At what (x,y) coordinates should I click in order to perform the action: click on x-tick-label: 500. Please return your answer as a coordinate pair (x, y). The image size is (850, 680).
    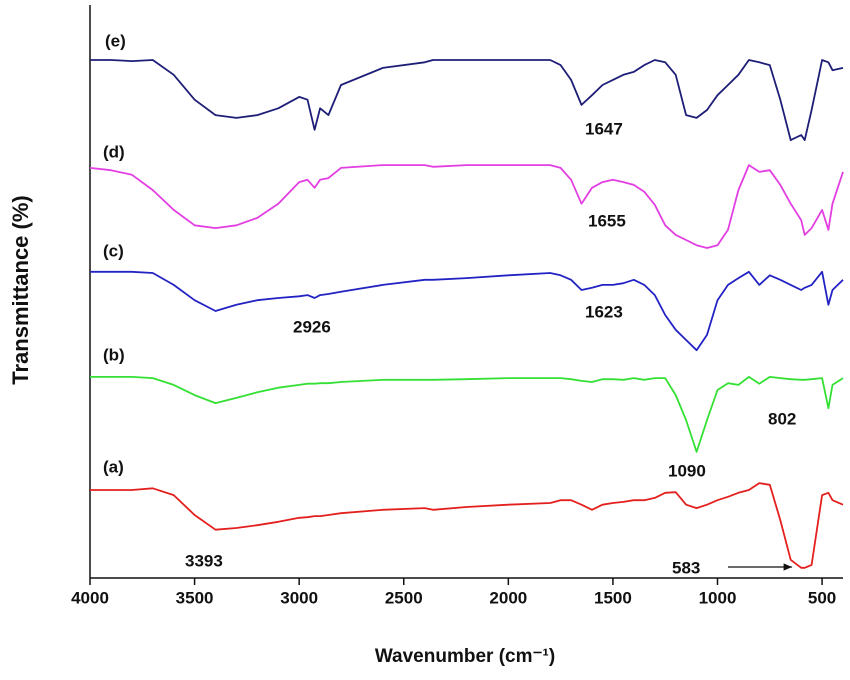
    Looking at the image, I should click on (822, 597).